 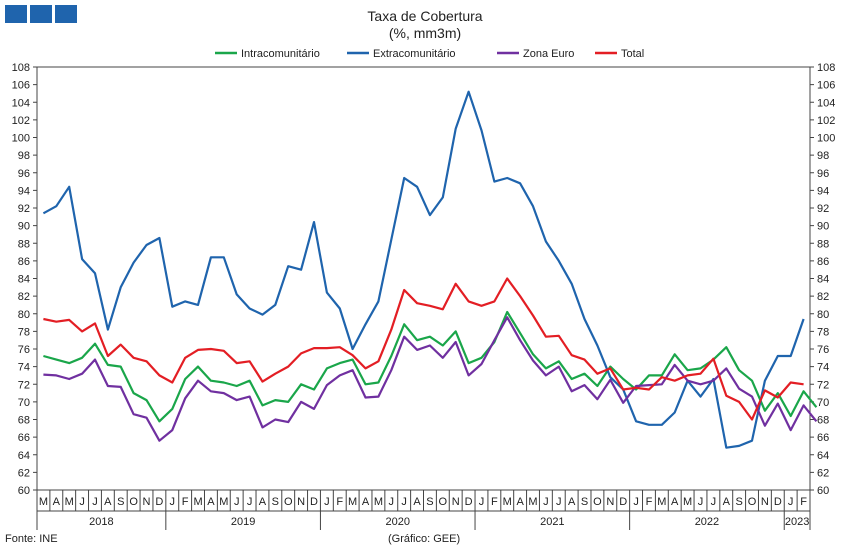 What do you see at coordinates (823, 156) in the screenshot?
I see `y-tick-label-right: 98` at bounding box center [823, 156].